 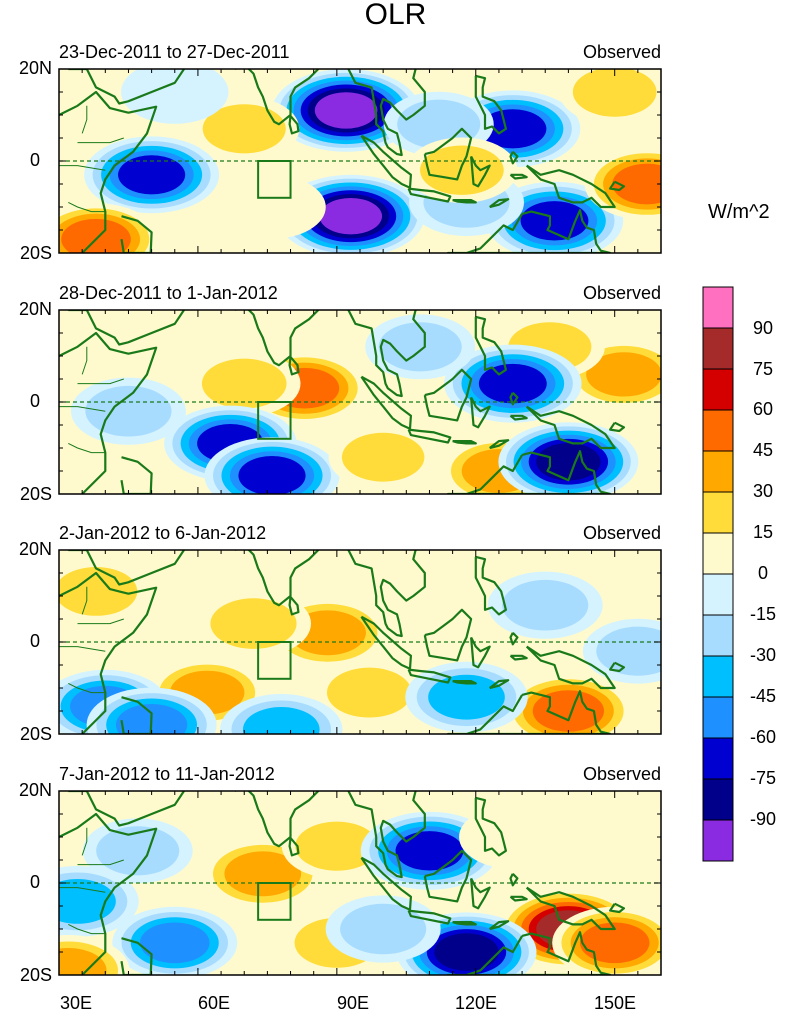 I want to click on panel-4-lat-20n: 20N, so click(x=35, y=790).